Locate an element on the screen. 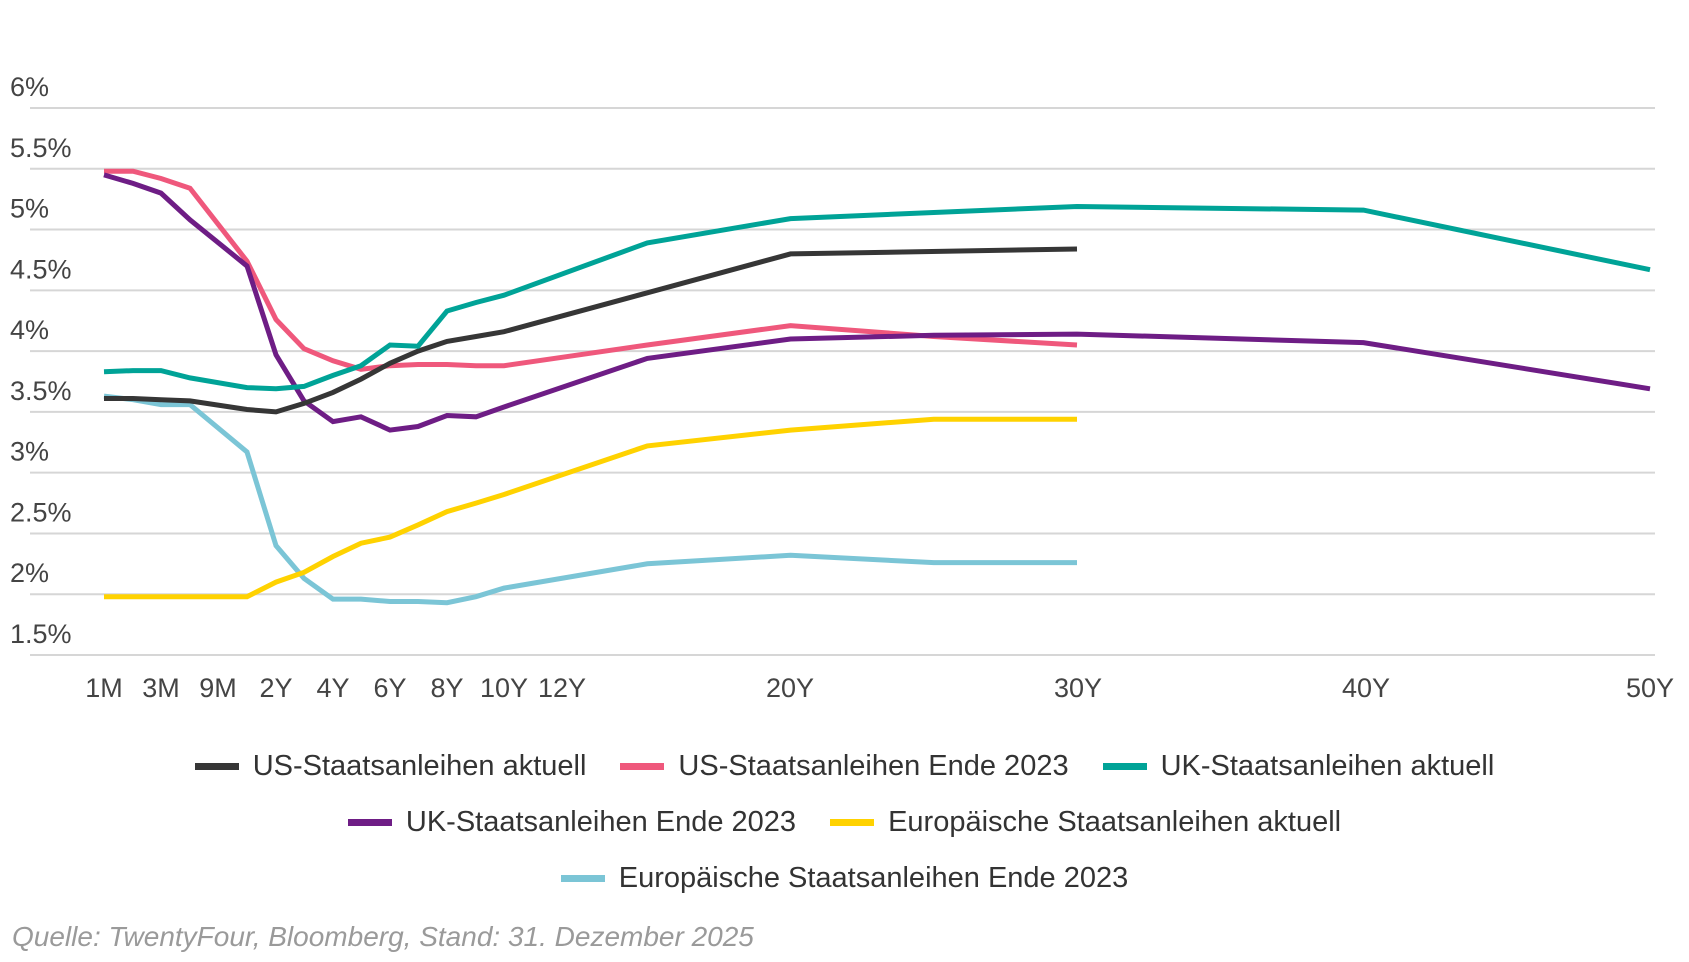 The width and height of the screenshot is (1689, 962). y-tick-label: 5.5% is located at coordinates (41, 148).